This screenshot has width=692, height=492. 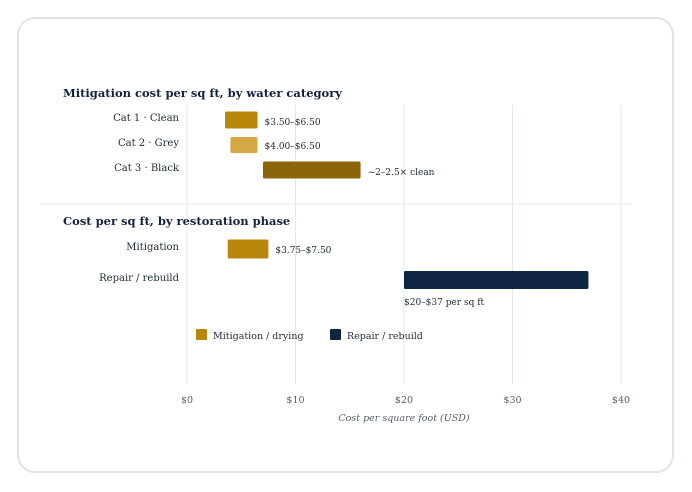 I want to click on panel-title-restoration-phase: Cost per sq ft, by restoration phase, so click(x=176, y=221).